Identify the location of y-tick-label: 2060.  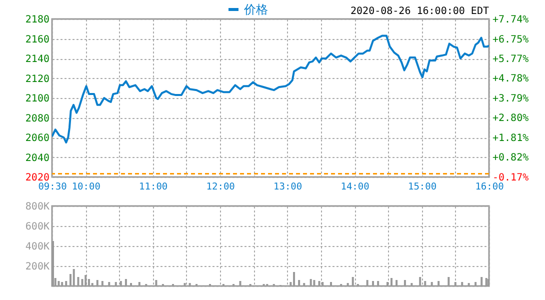
(37, 138).